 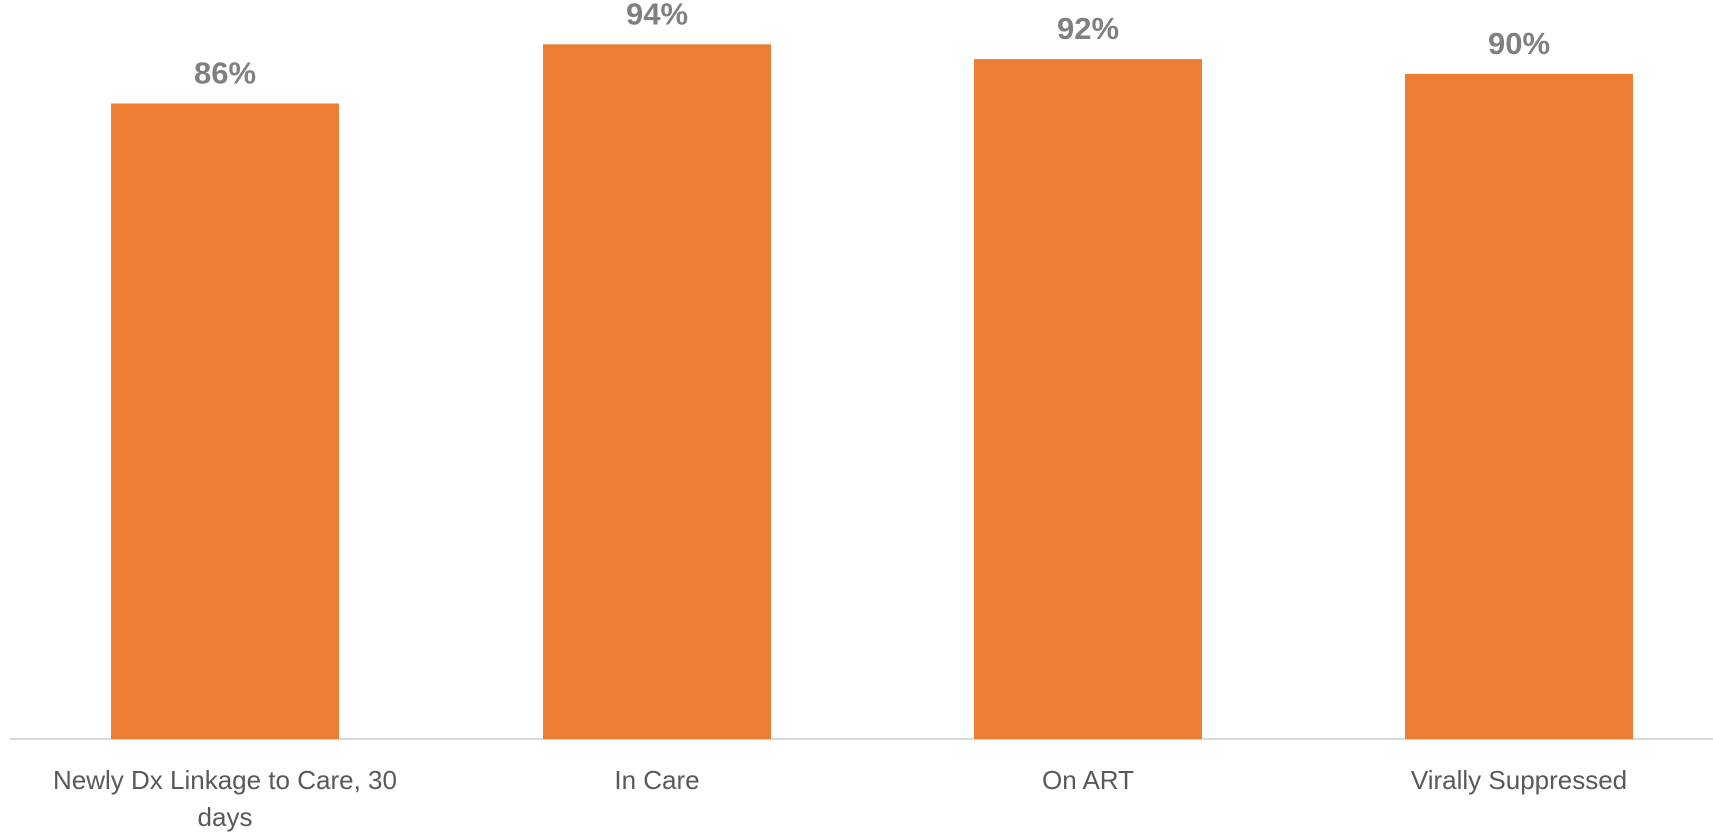 I want to click on data-label-2: 92%, so click(x=1088, y=28).